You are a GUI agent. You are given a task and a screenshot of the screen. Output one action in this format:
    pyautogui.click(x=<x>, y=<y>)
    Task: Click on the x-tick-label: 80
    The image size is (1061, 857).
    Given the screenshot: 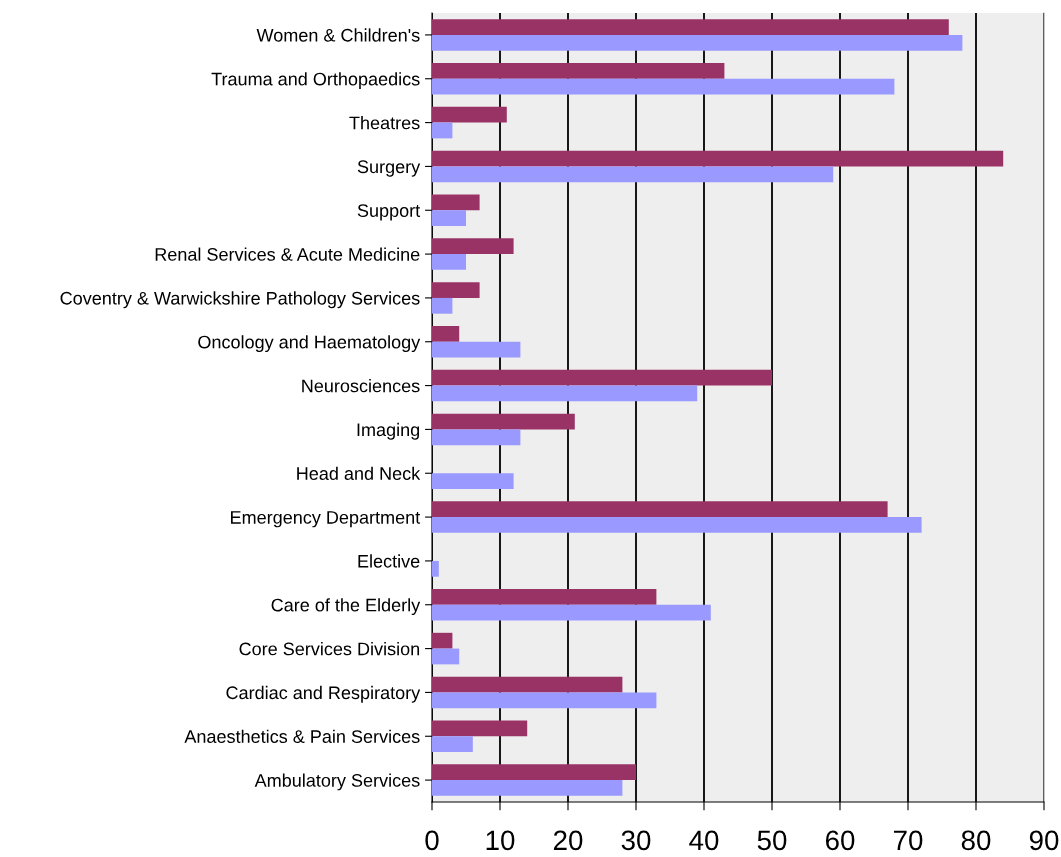 What is the action you would take?
    pyautogui.click(x=976, y=840)
    